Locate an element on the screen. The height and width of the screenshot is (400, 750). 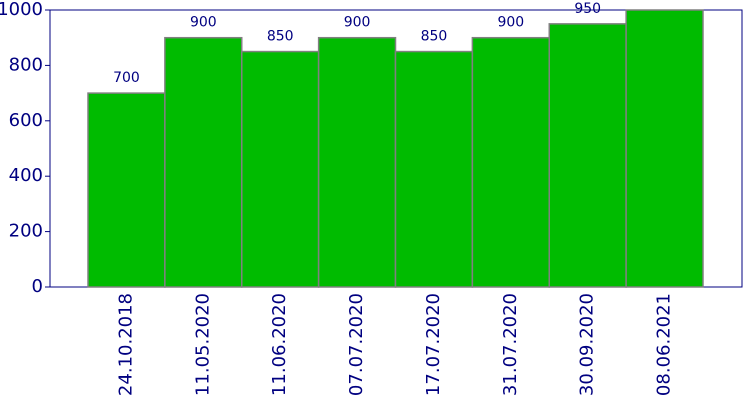
x-tick-label: 07.07.2020 is located at coordinates (356, 344).